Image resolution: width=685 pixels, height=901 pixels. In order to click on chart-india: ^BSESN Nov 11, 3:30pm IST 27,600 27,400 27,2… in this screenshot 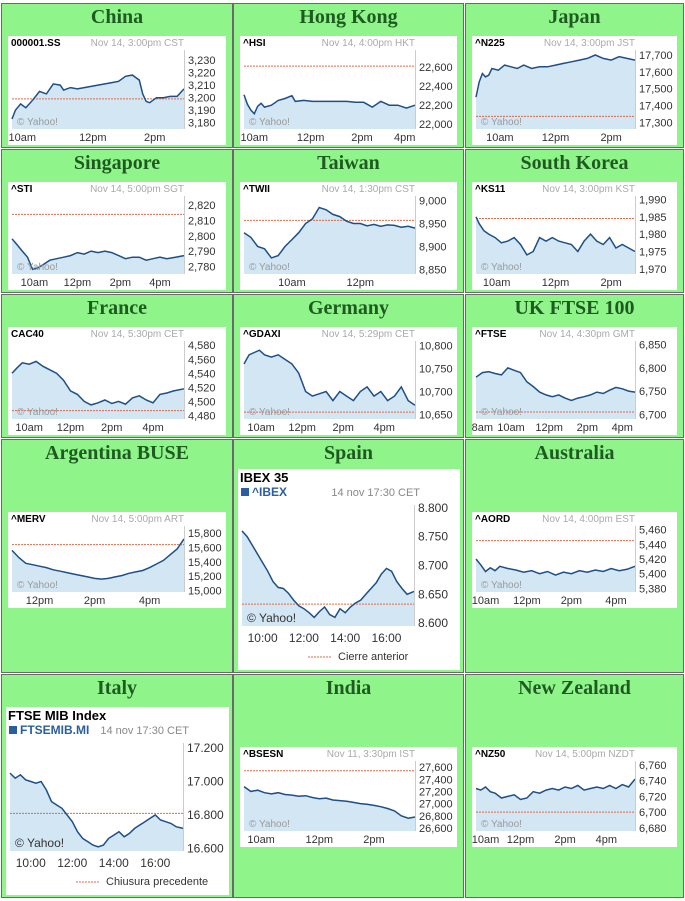, I will do `click(348, 797)`.